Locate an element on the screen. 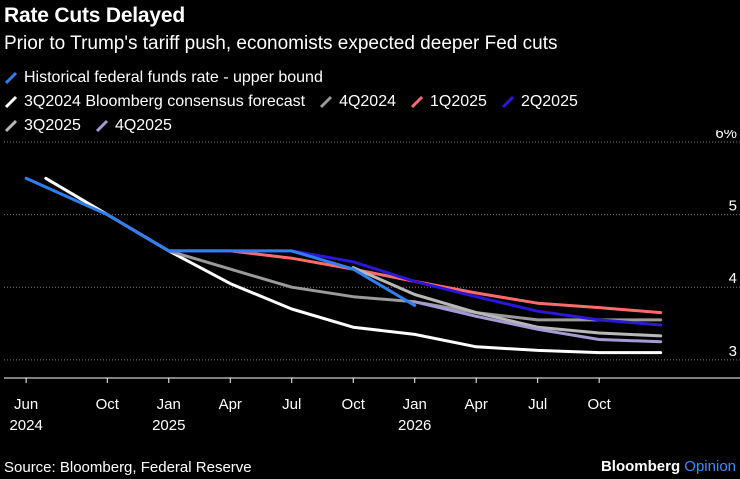  legend-swatch-3q2024 is located at coordinates (11, 102).